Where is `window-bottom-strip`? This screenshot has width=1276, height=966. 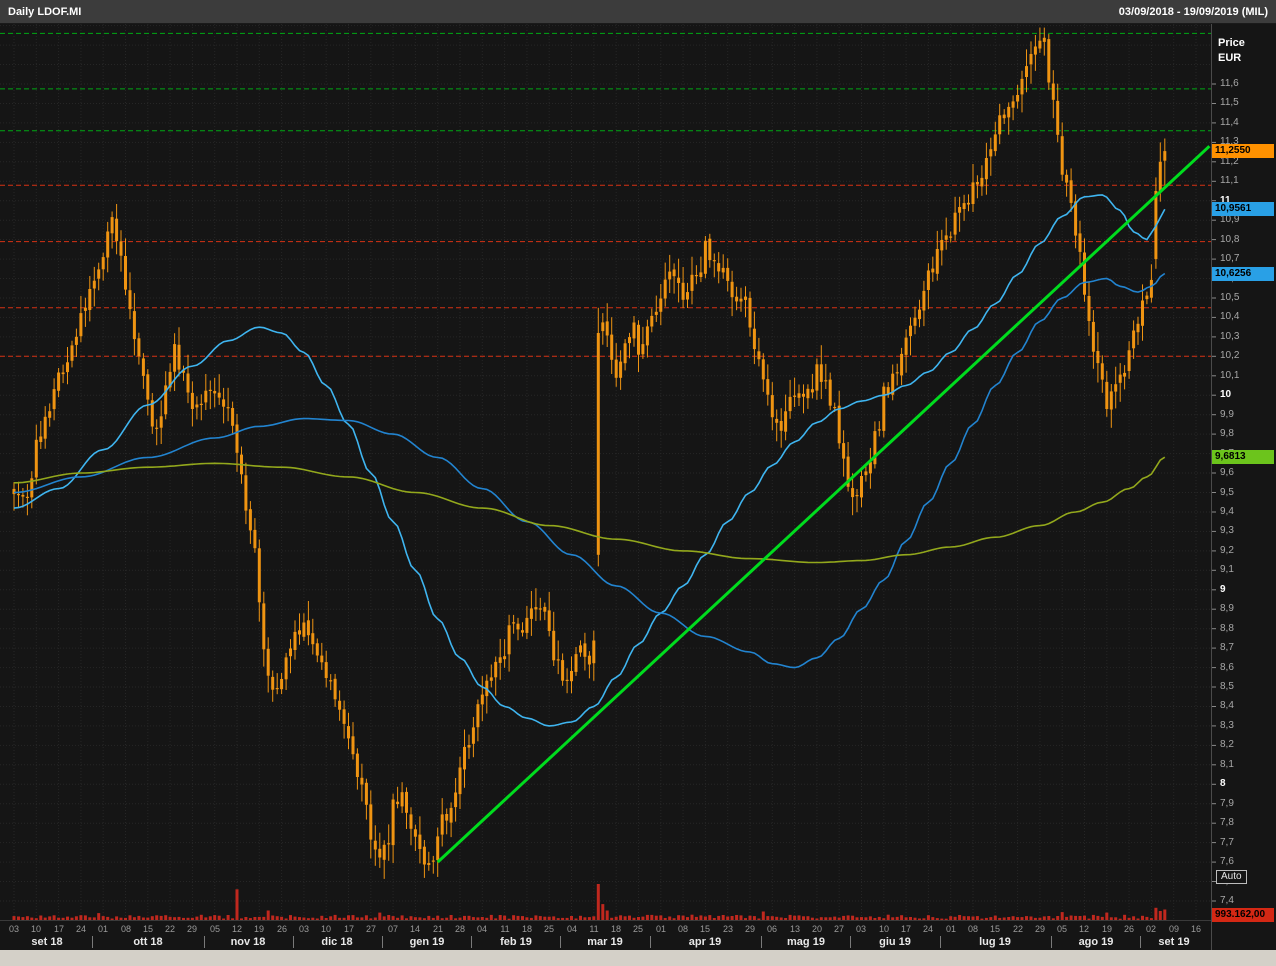
window-bottom-strip is located at coordinates (638, 958).